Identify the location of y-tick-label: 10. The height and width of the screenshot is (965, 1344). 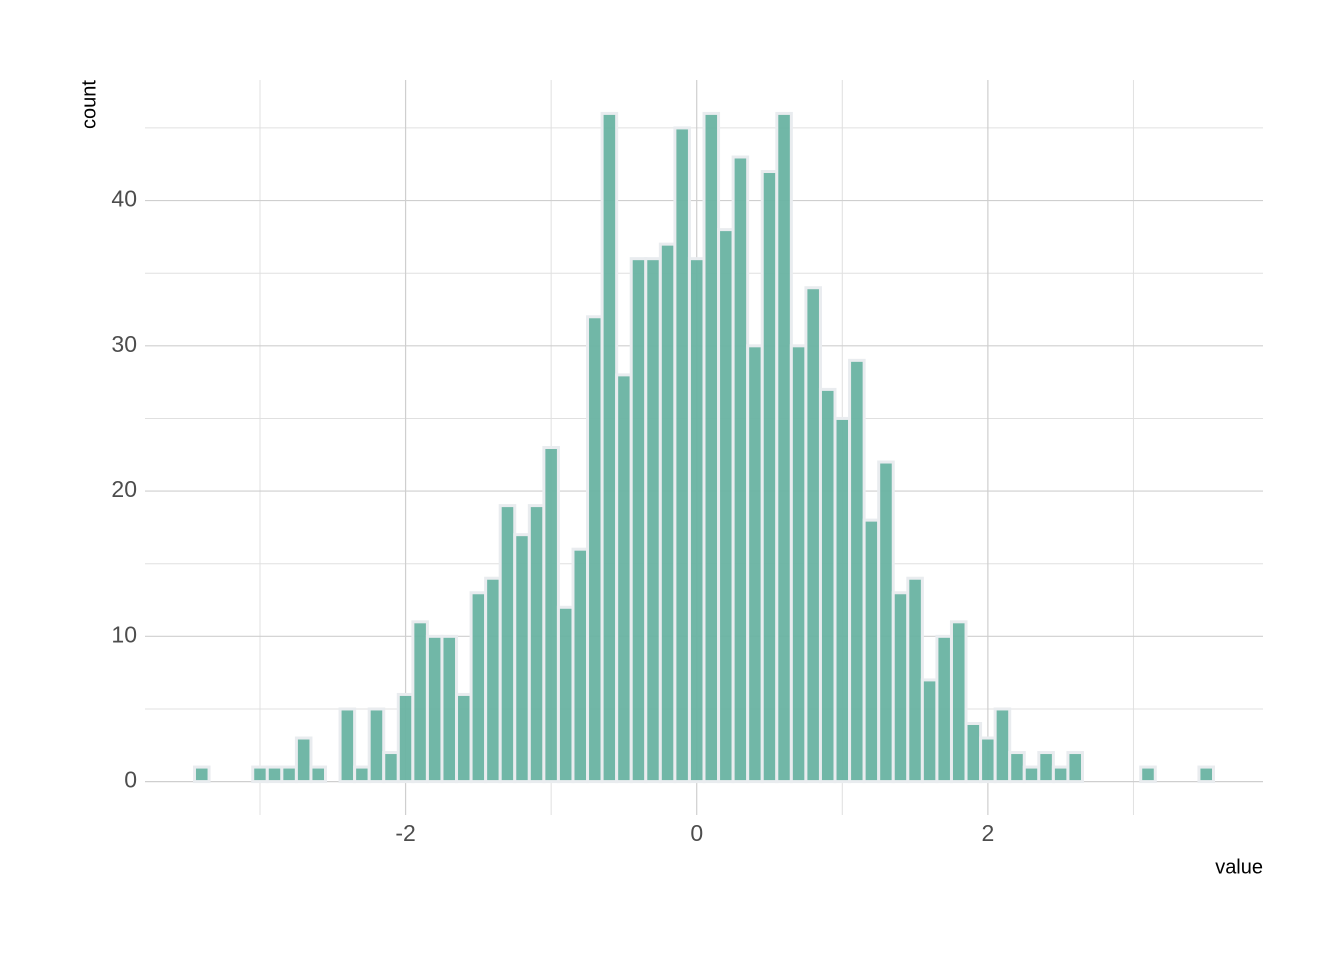
(124, 634).